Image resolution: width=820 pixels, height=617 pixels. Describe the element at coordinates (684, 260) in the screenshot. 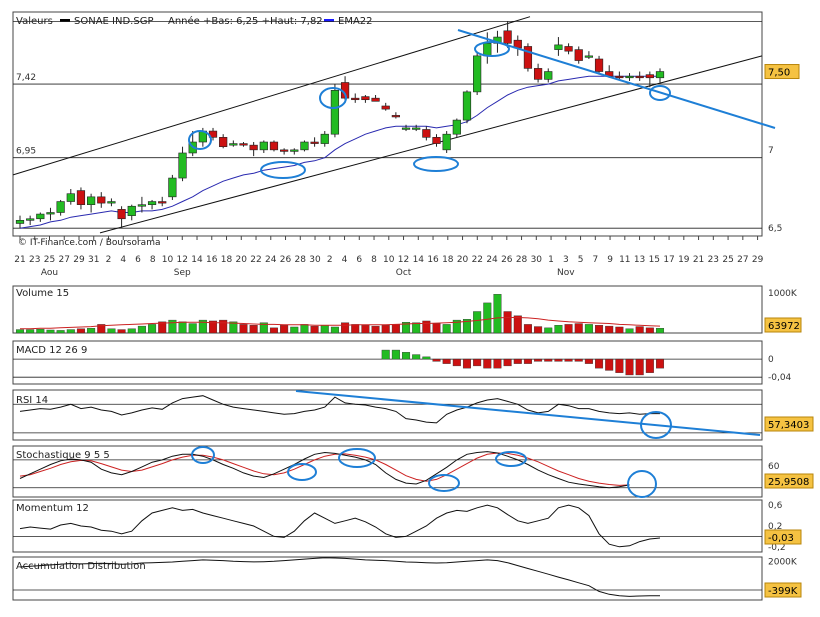

I see `date-tick-label: 19` at that location.